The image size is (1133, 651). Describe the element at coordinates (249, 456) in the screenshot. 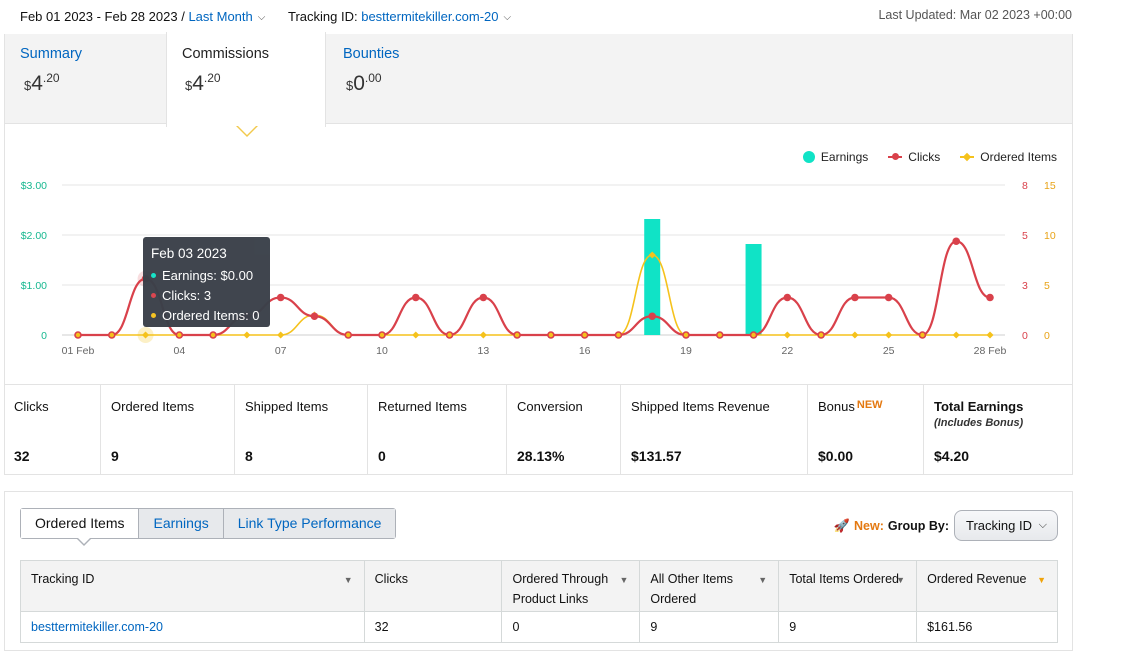

I see `stat-value: 8` at that location.